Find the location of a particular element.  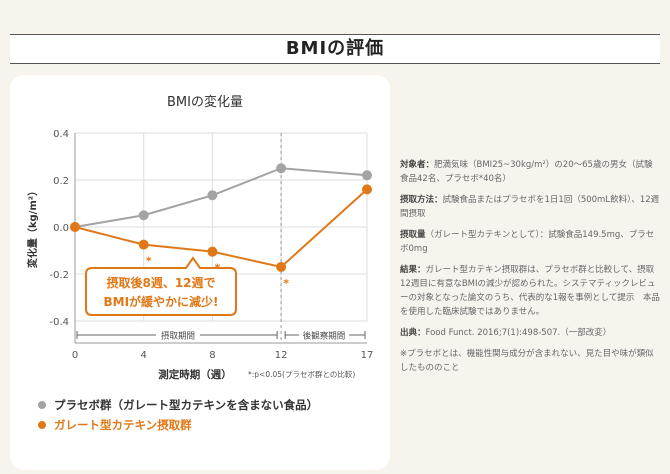

section-title: BMIの評価 is located at coordinates (335, 49).